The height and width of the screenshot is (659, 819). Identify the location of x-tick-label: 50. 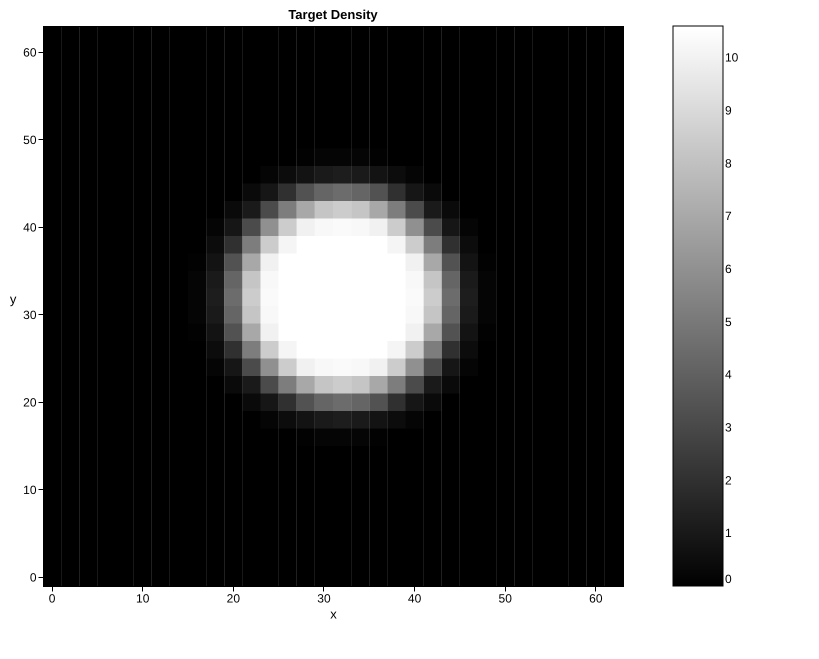
(505, 599).